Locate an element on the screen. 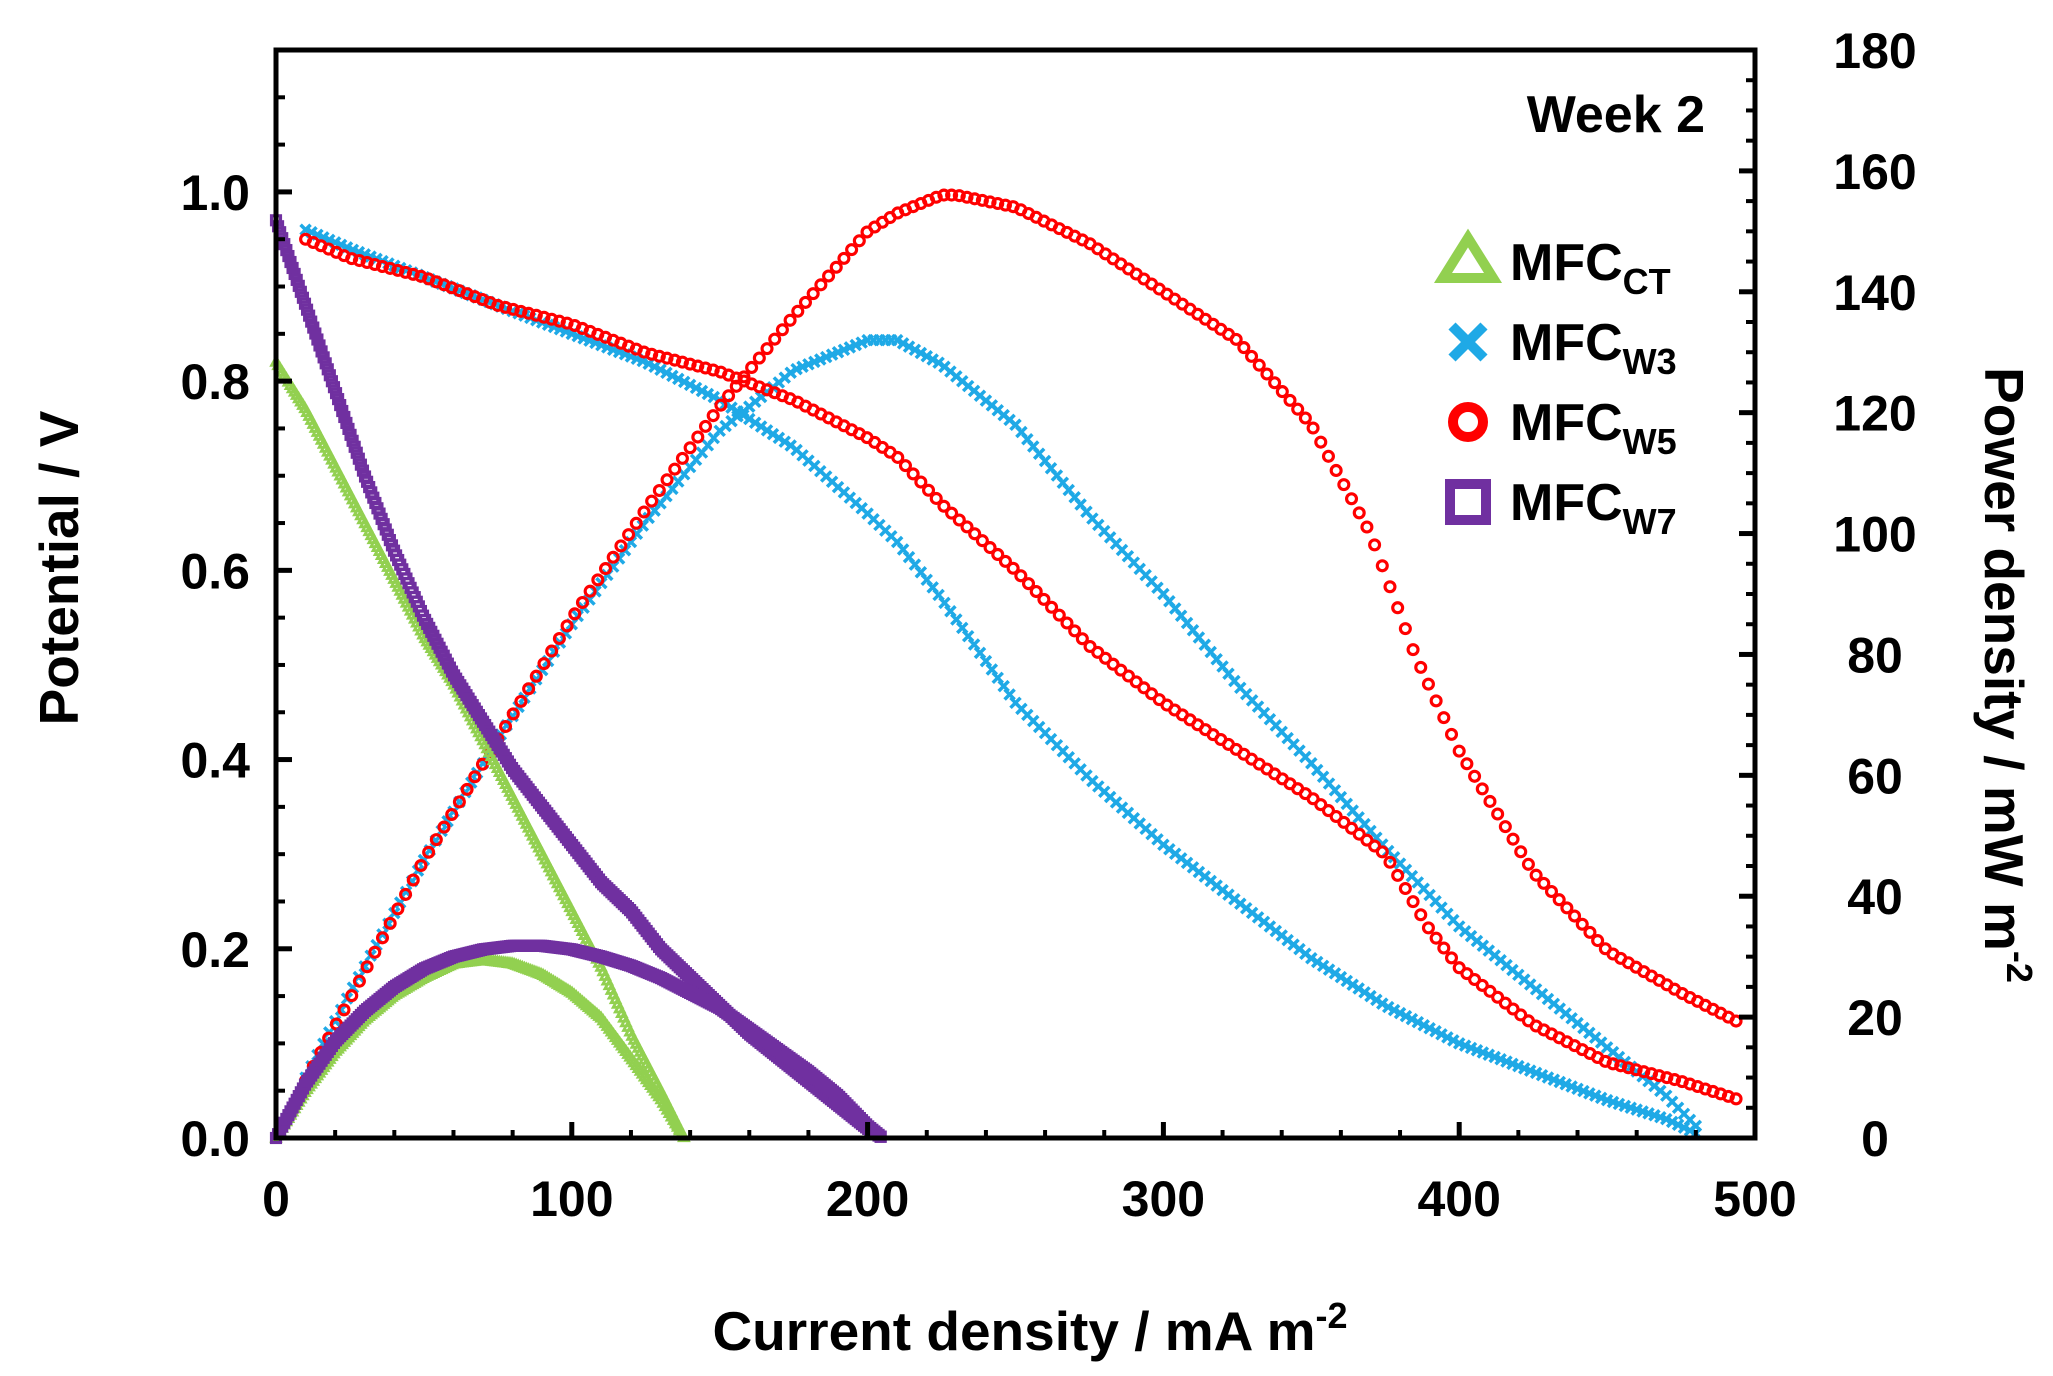 The width and height of the screenshot is (2053, 1376). x-tick-label: 100 is located at coordinates (571, 1199).